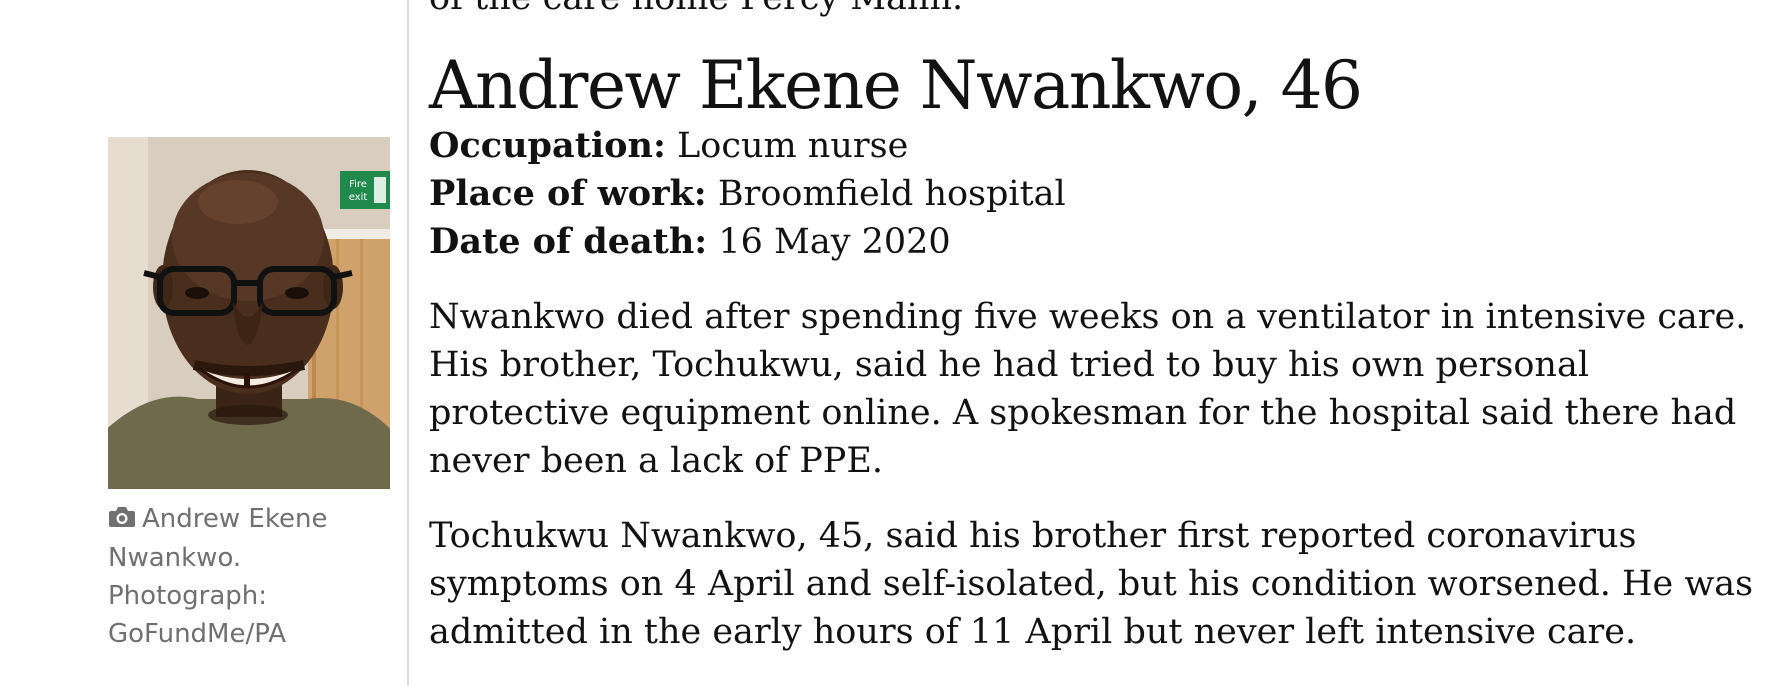 The image size is (1774, 686). Describe the element at coordinates (793, 146) in the screenshot. I see `fact-value: Locum nurse` at that location.